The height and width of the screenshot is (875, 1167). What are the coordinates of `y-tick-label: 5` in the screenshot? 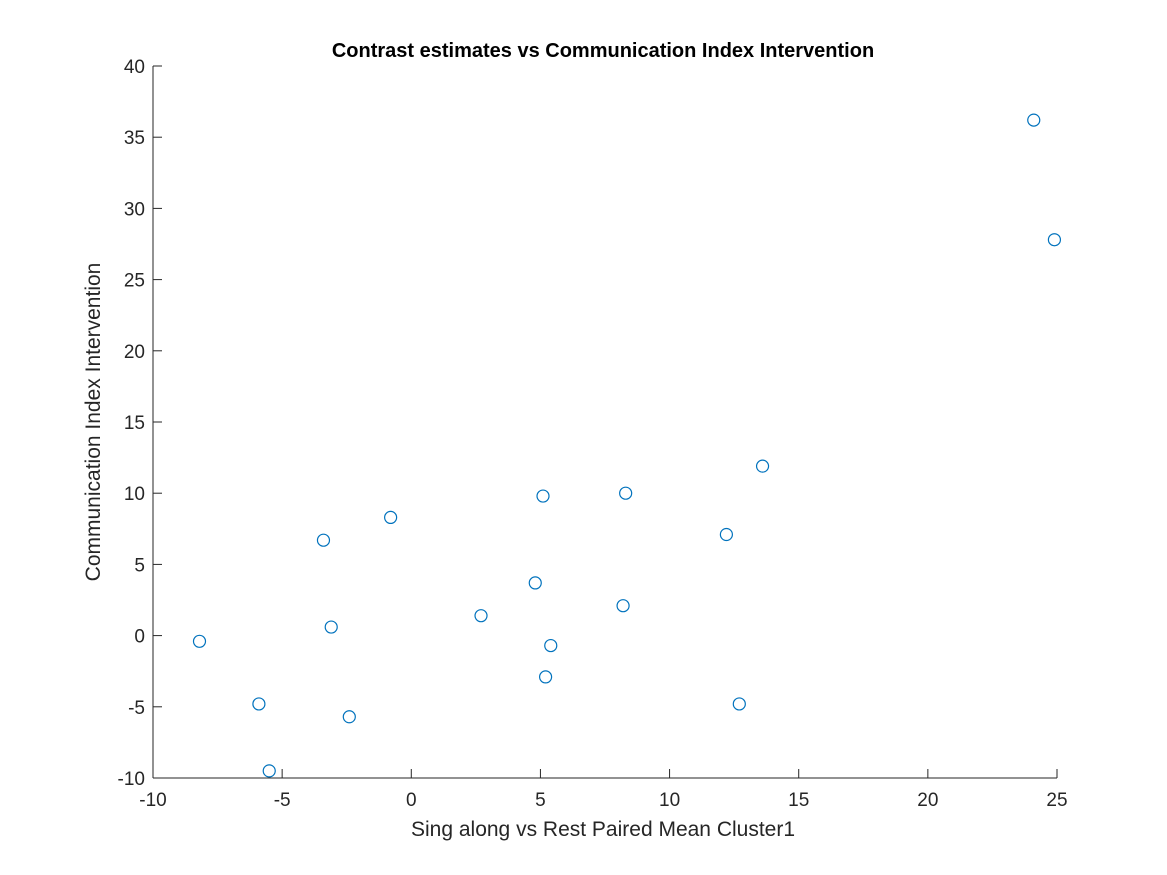 It's located at (139, 565).